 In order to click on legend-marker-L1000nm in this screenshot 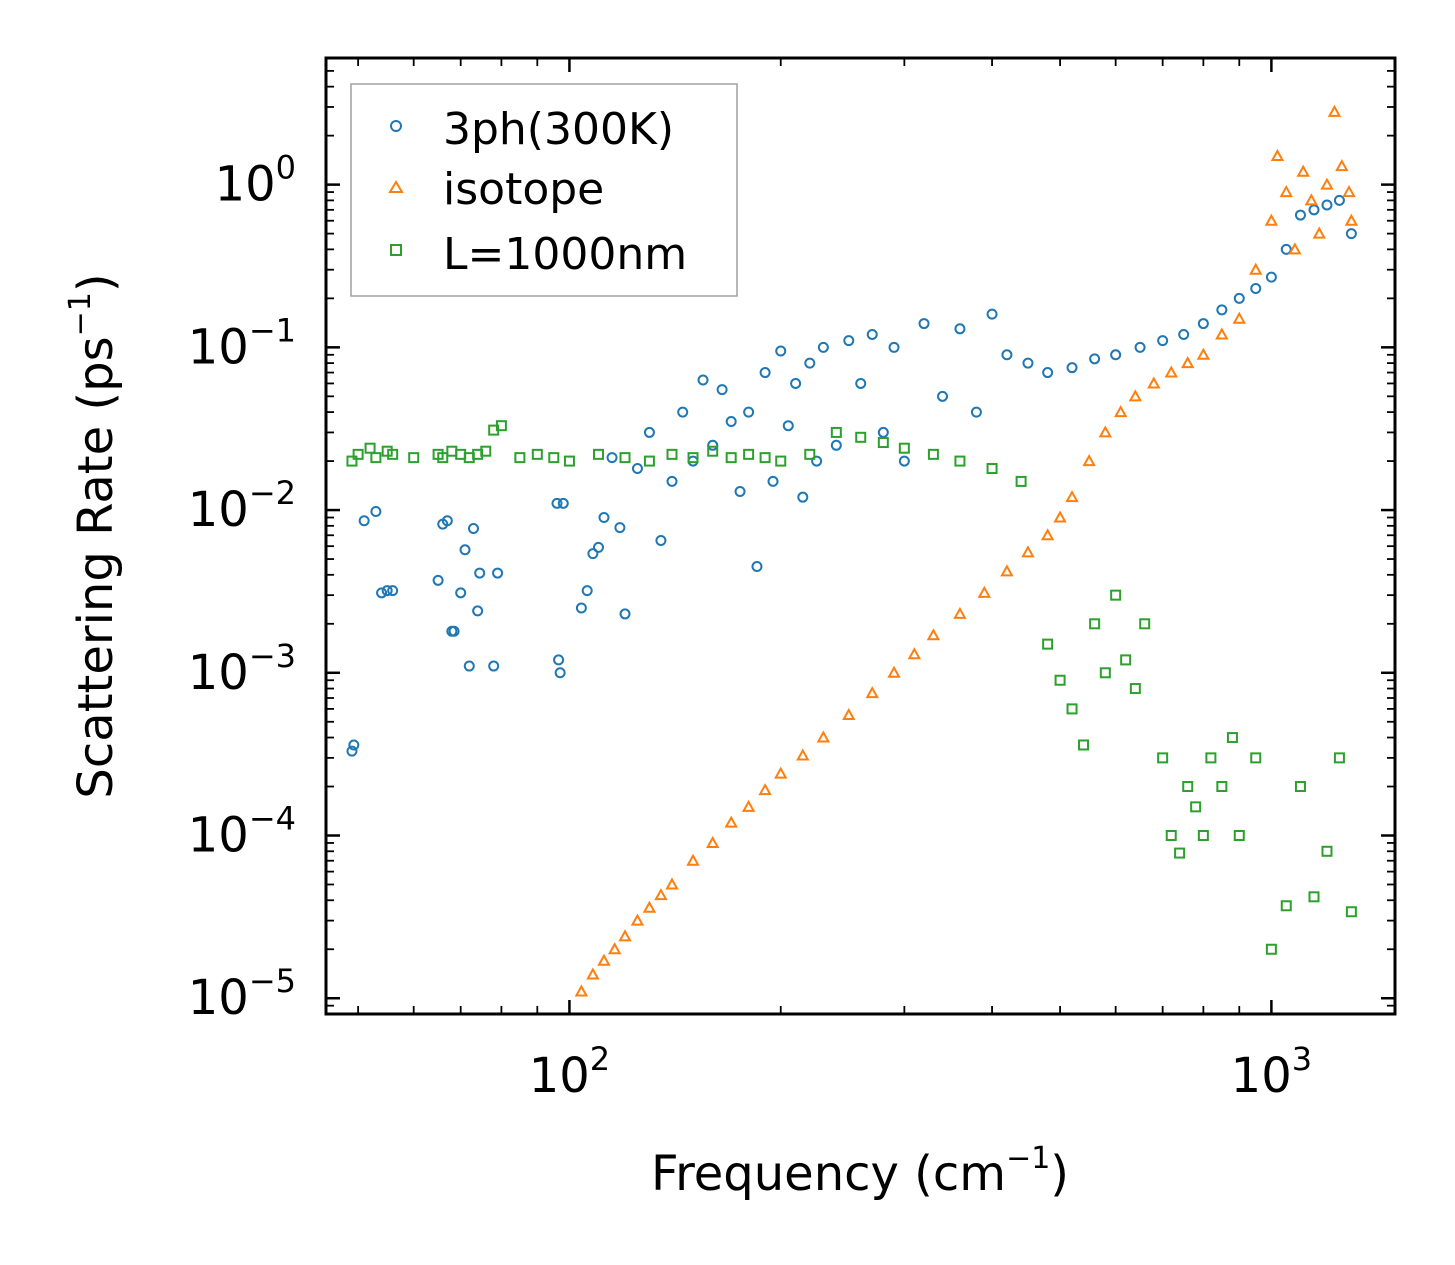, I will do `click(396, 250)`.